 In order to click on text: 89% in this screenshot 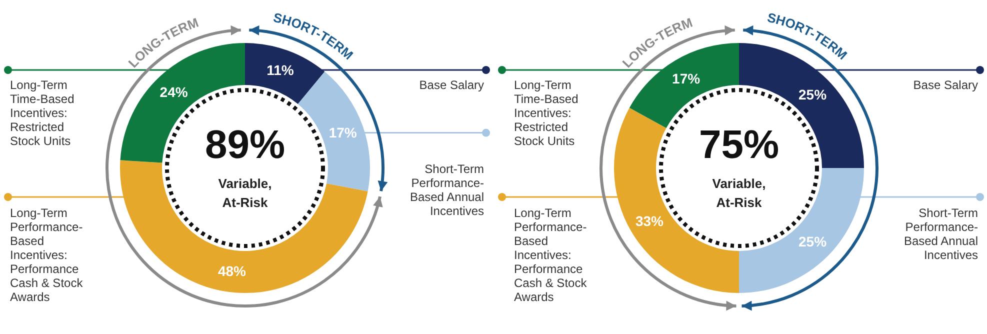, I will do `click(245, 145)`.